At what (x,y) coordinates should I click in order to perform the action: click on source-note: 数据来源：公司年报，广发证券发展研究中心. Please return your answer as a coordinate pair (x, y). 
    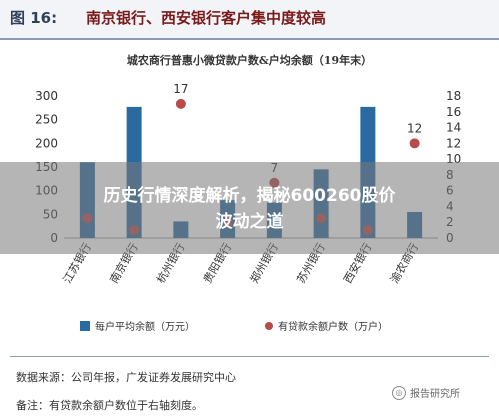
    Looking at the image, I should click on (126, 377).